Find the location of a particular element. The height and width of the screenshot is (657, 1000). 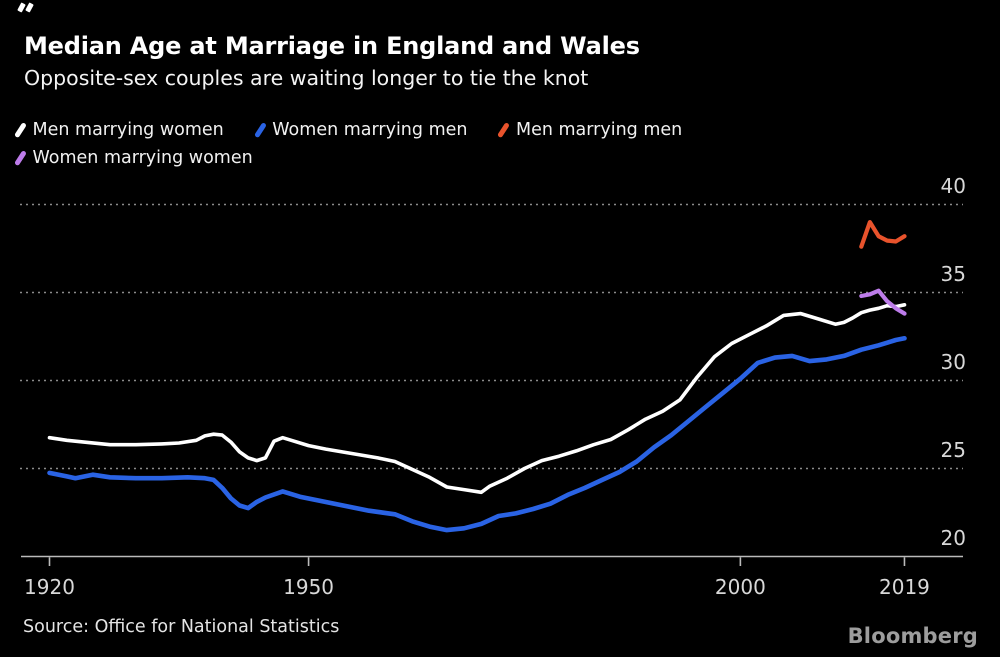

x-tick-label: 1920 is located at coordinates (49, 587).